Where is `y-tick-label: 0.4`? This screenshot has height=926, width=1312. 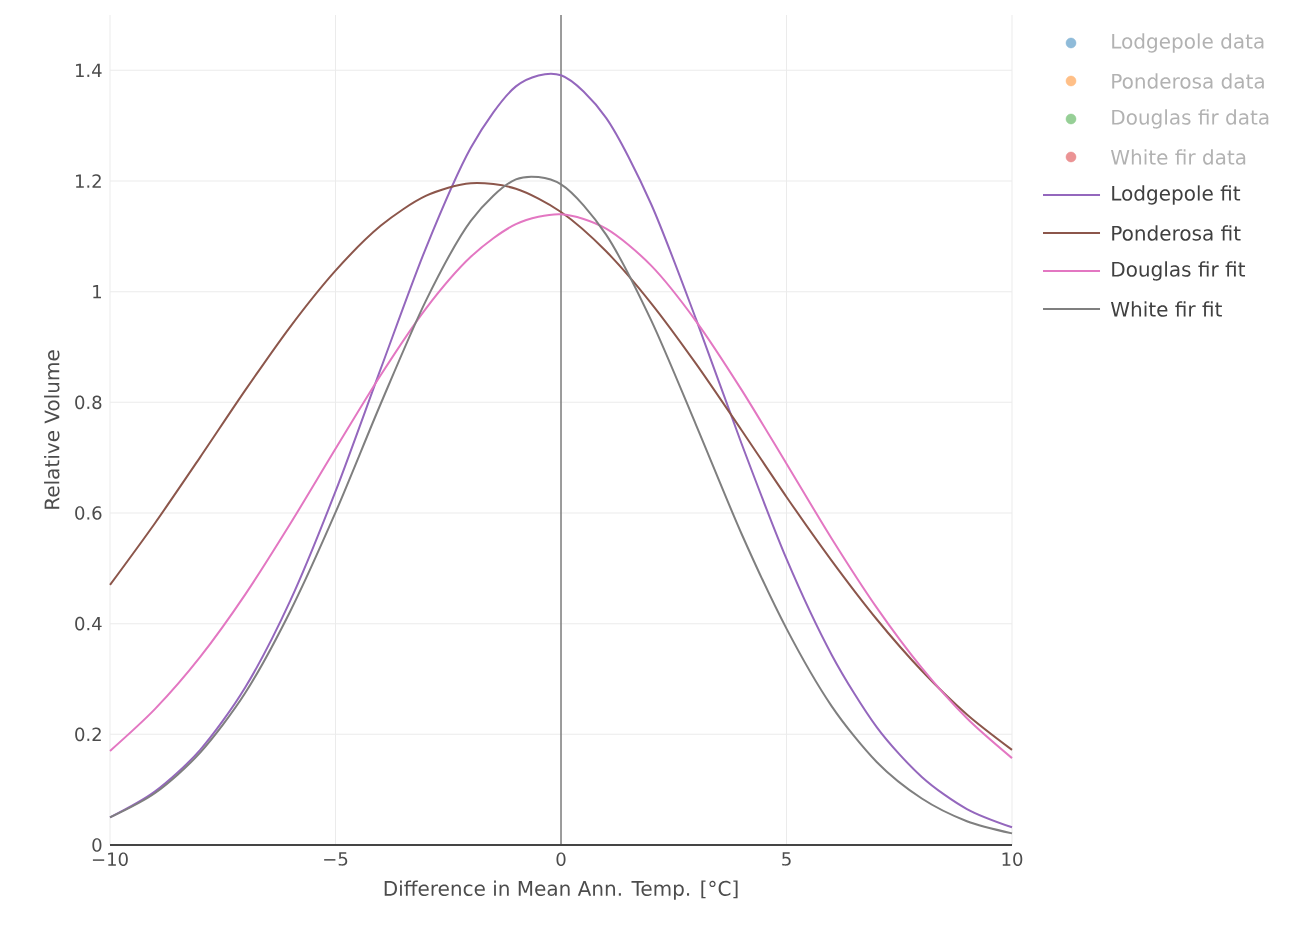 y-tick-label: 0.4 is located at coordinates (88, 623).